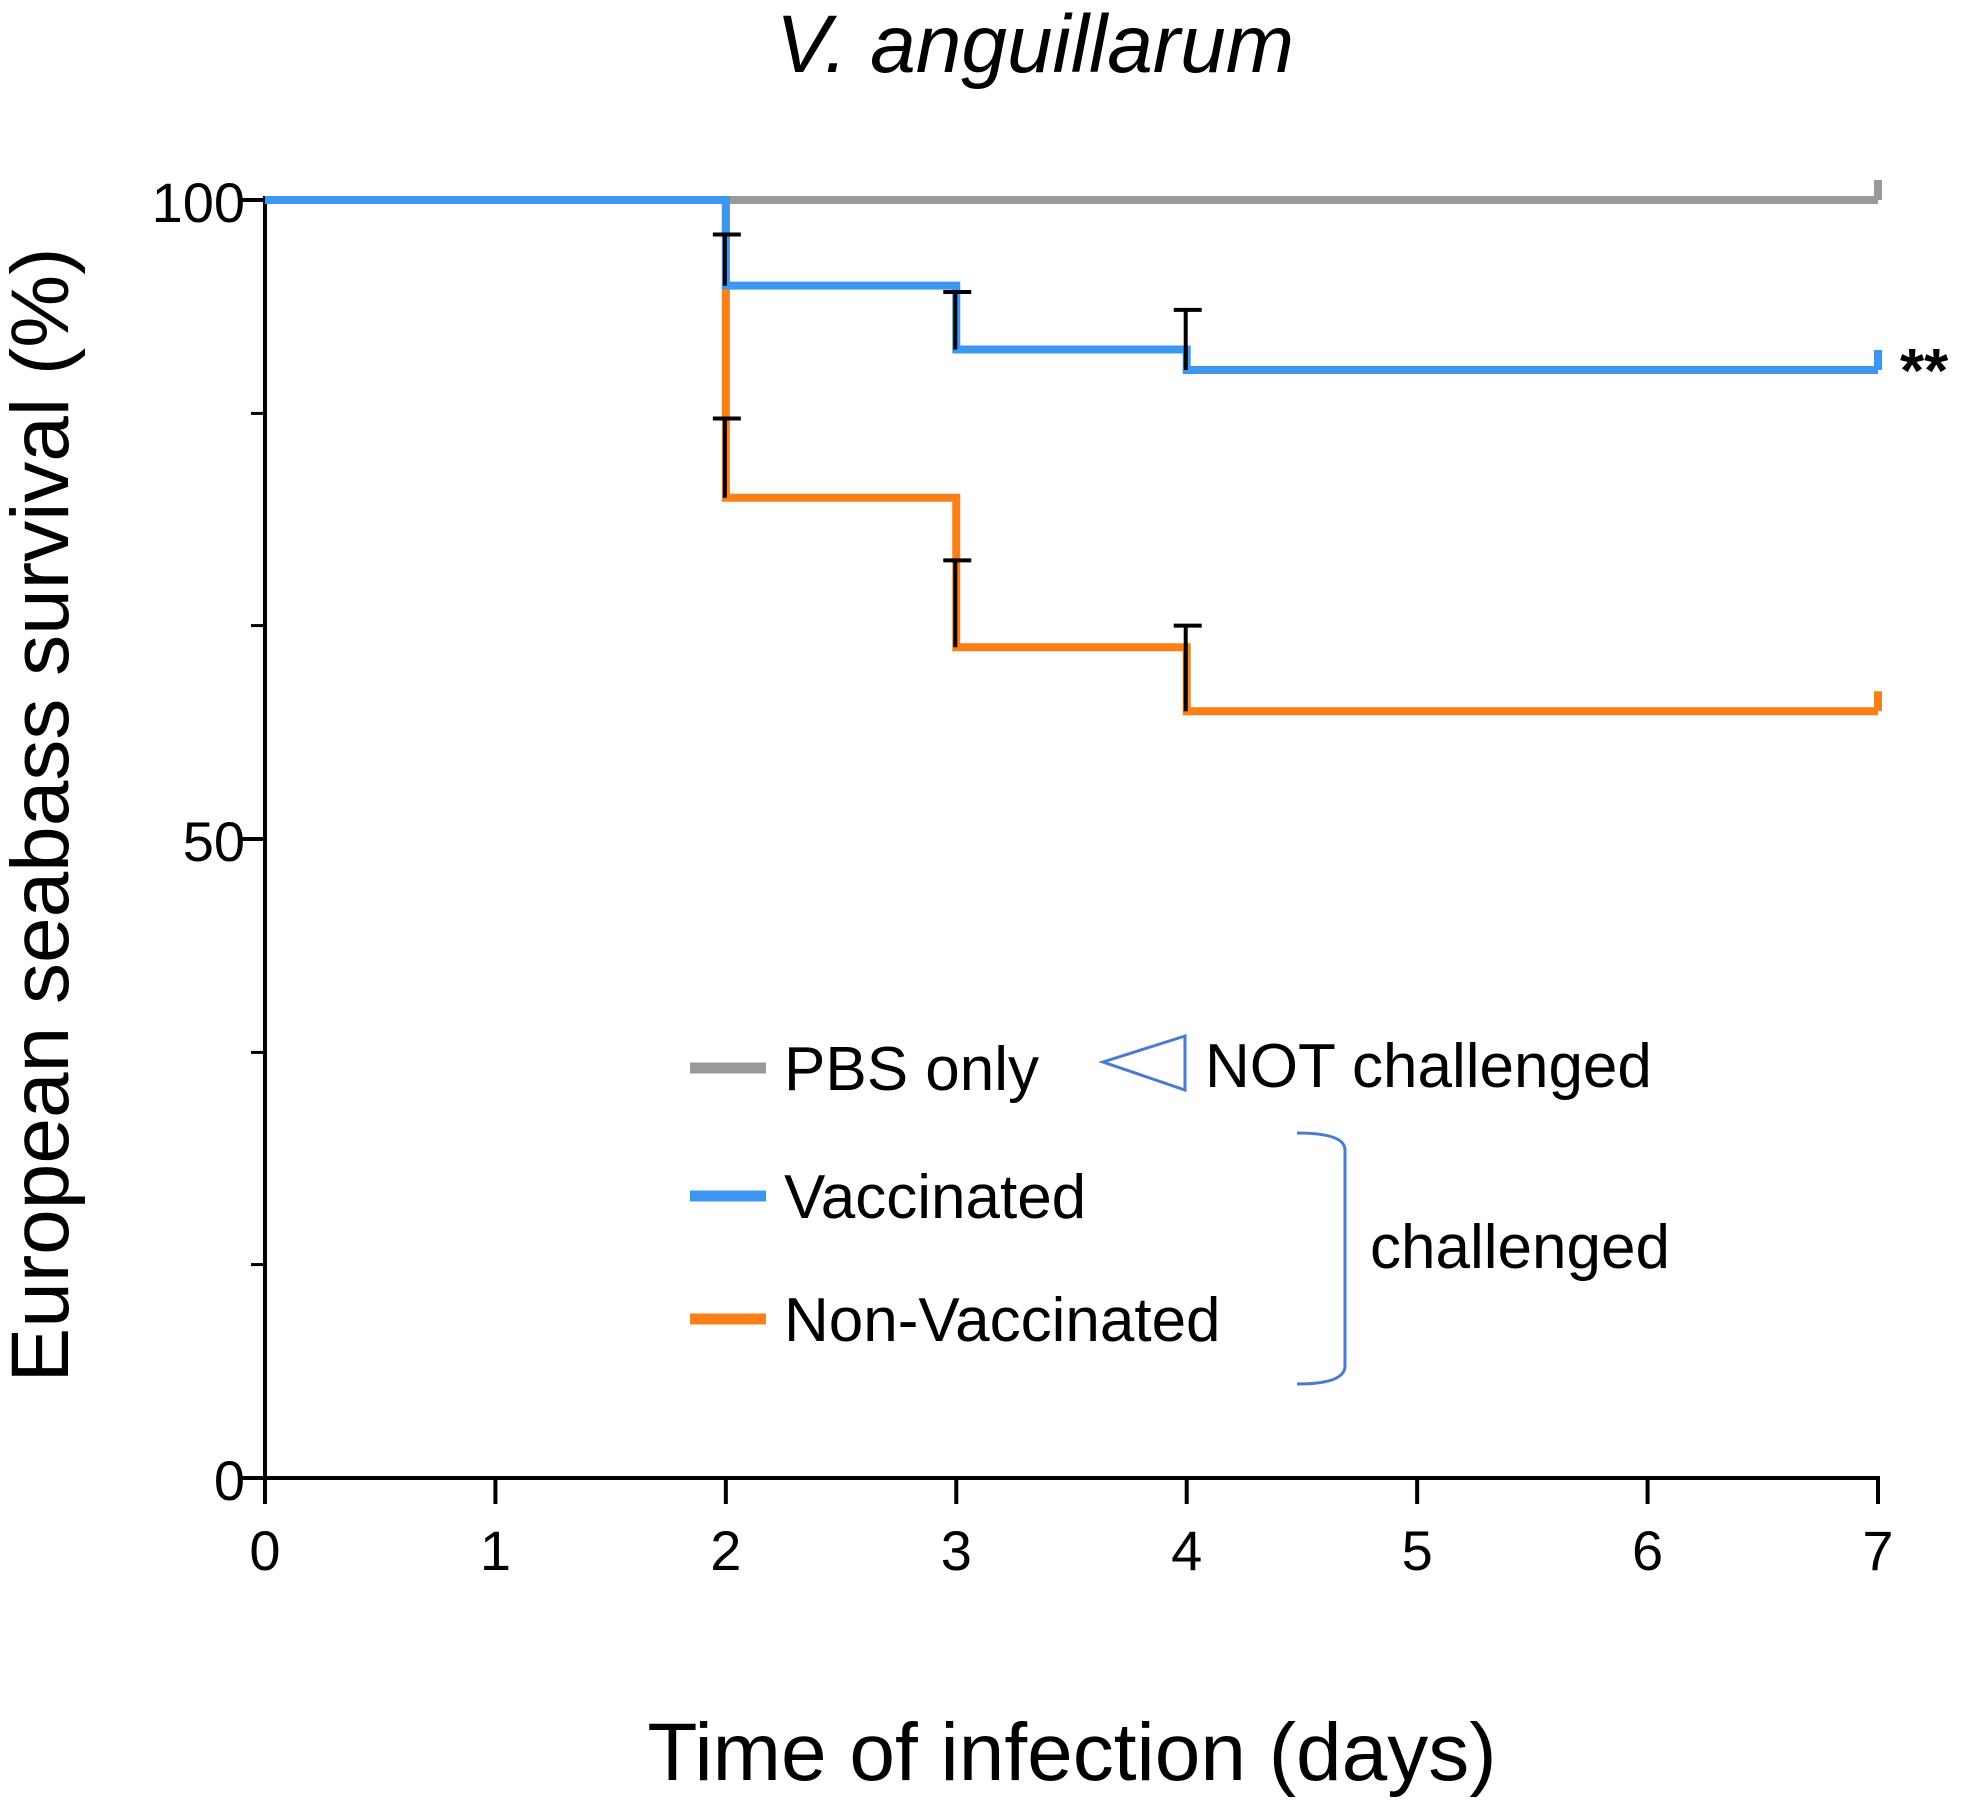  I want to click on y-tick-label-100: 100, so click(198, 202).